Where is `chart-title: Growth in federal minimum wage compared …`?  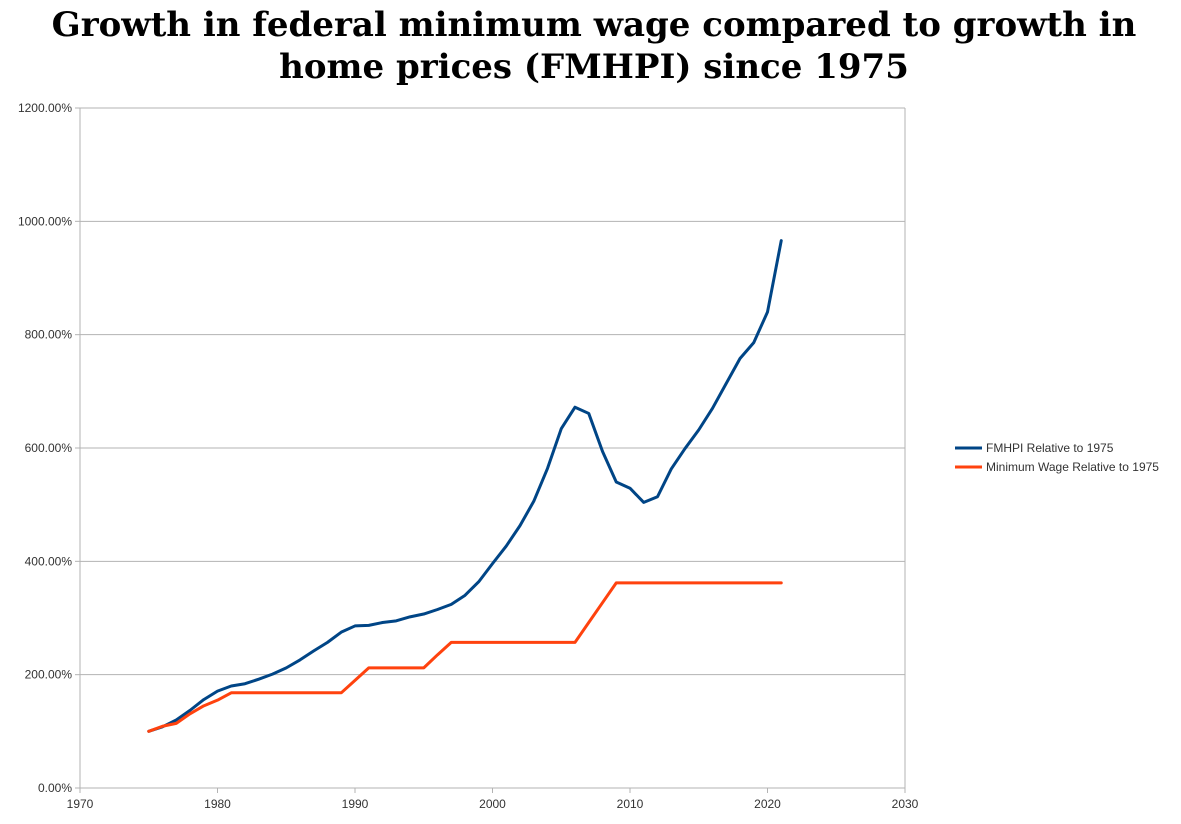
chart-title: Growth in federal minimum wage compared … is located at coordinates (594, 46).